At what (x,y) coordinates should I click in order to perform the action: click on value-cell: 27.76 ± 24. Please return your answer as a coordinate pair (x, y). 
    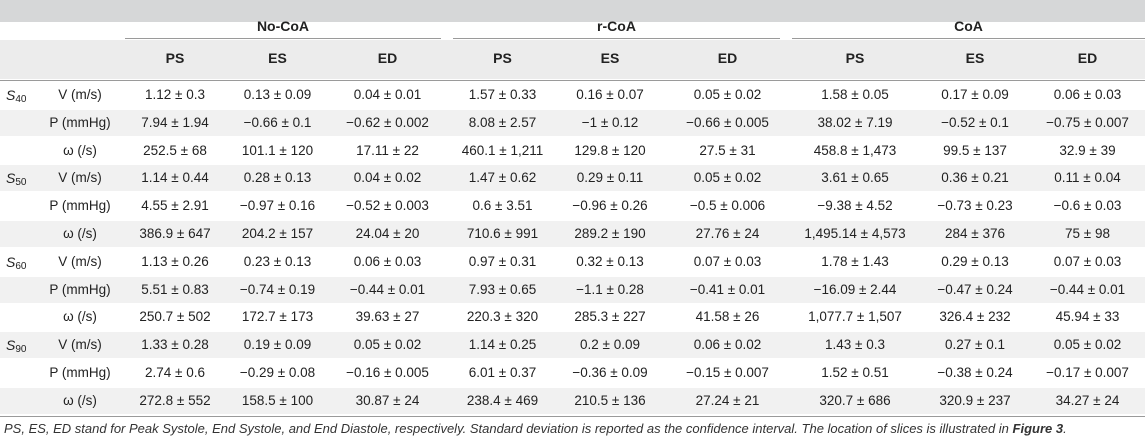
    Looking at the image, I should click on (727, 233).